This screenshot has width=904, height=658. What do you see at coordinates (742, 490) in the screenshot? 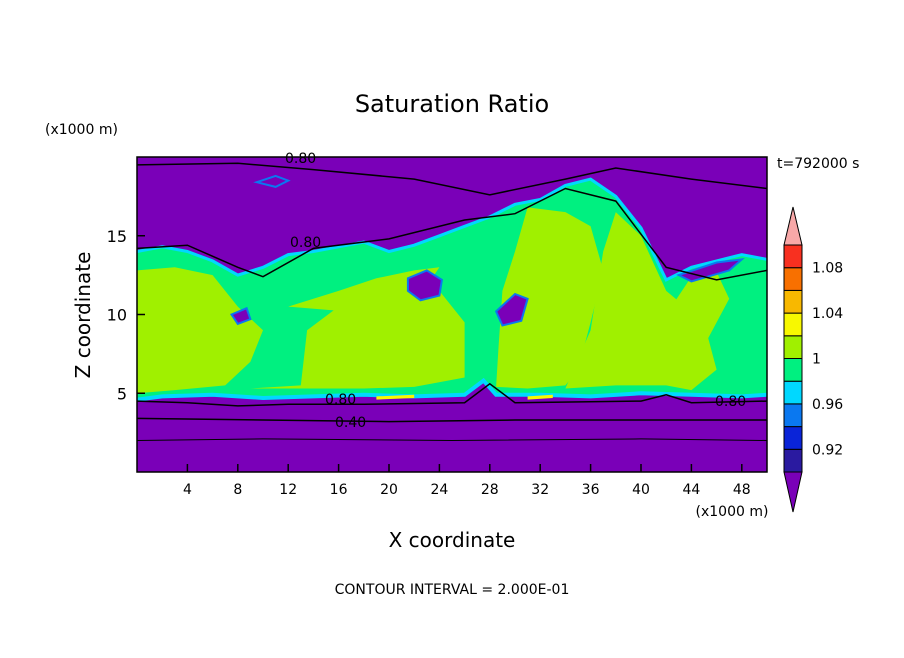
I see `x-tick-label: 48` at bounding box center [742, 490].